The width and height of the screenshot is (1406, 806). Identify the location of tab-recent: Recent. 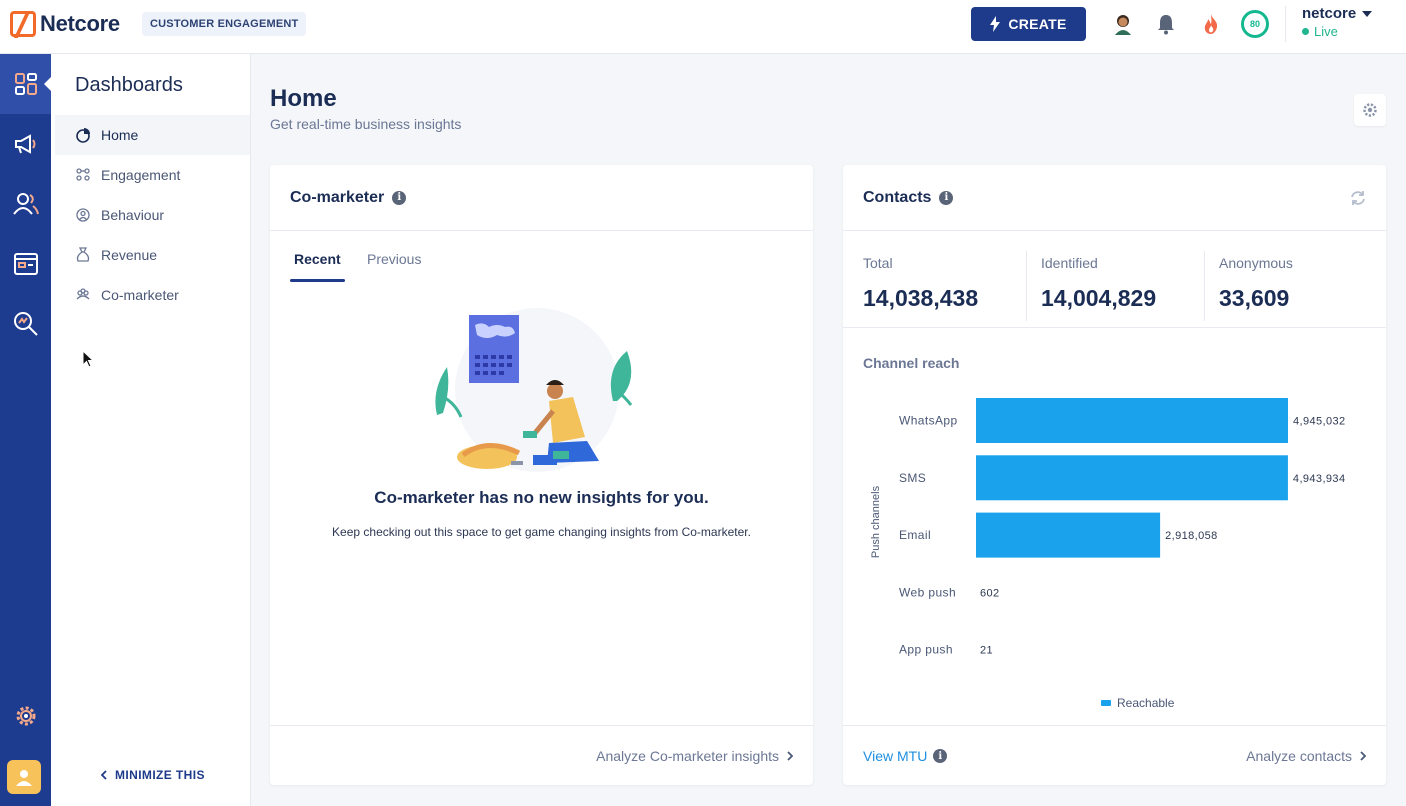
(317, 259).